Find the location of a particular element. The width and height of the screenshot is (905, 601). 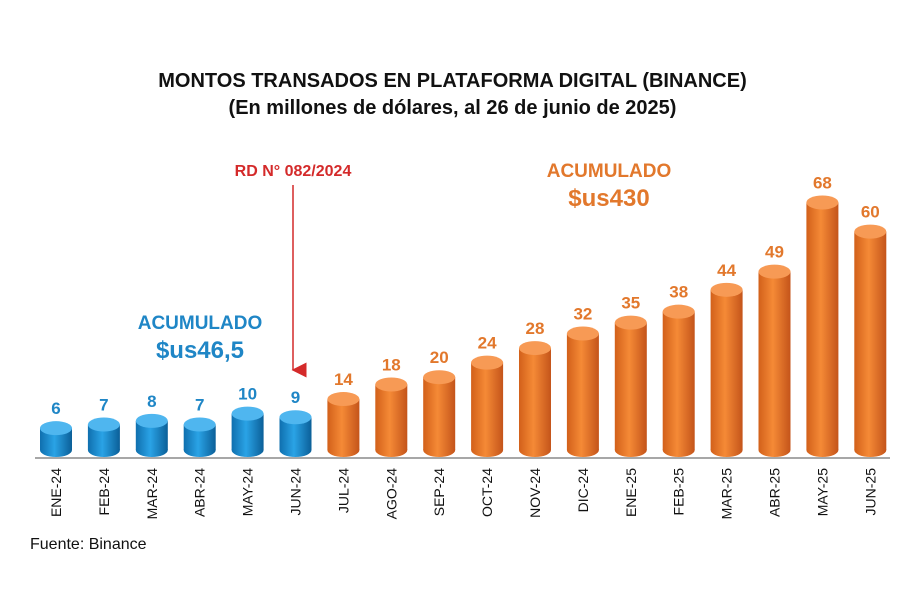

value-label: 6 is located at coordinates (55, 408).